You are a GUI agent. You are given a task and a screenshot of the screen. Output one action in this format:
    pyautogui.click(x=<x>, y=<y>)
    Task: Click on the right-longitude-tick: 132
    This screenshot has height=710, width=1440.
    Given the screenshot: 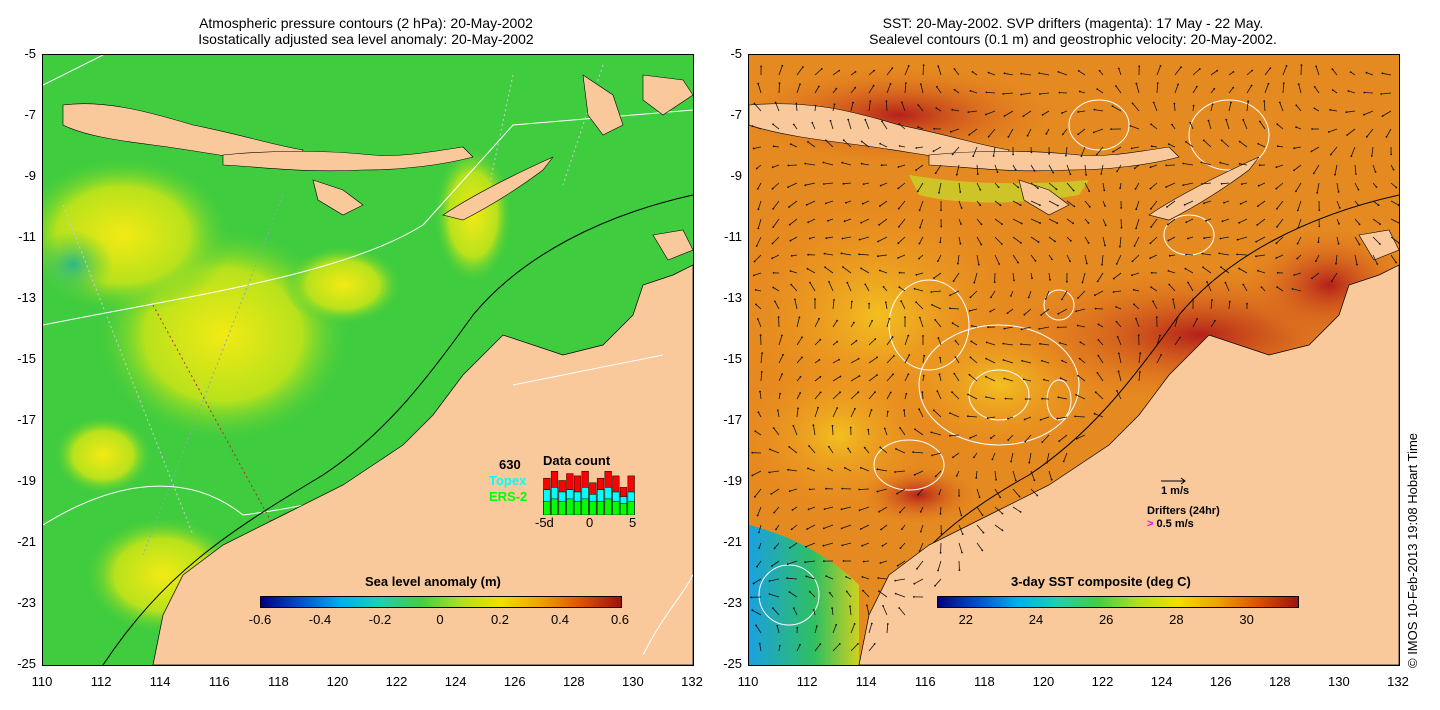 What is the action you would take?
    pyautogui.click(x=1398, y=681)
    